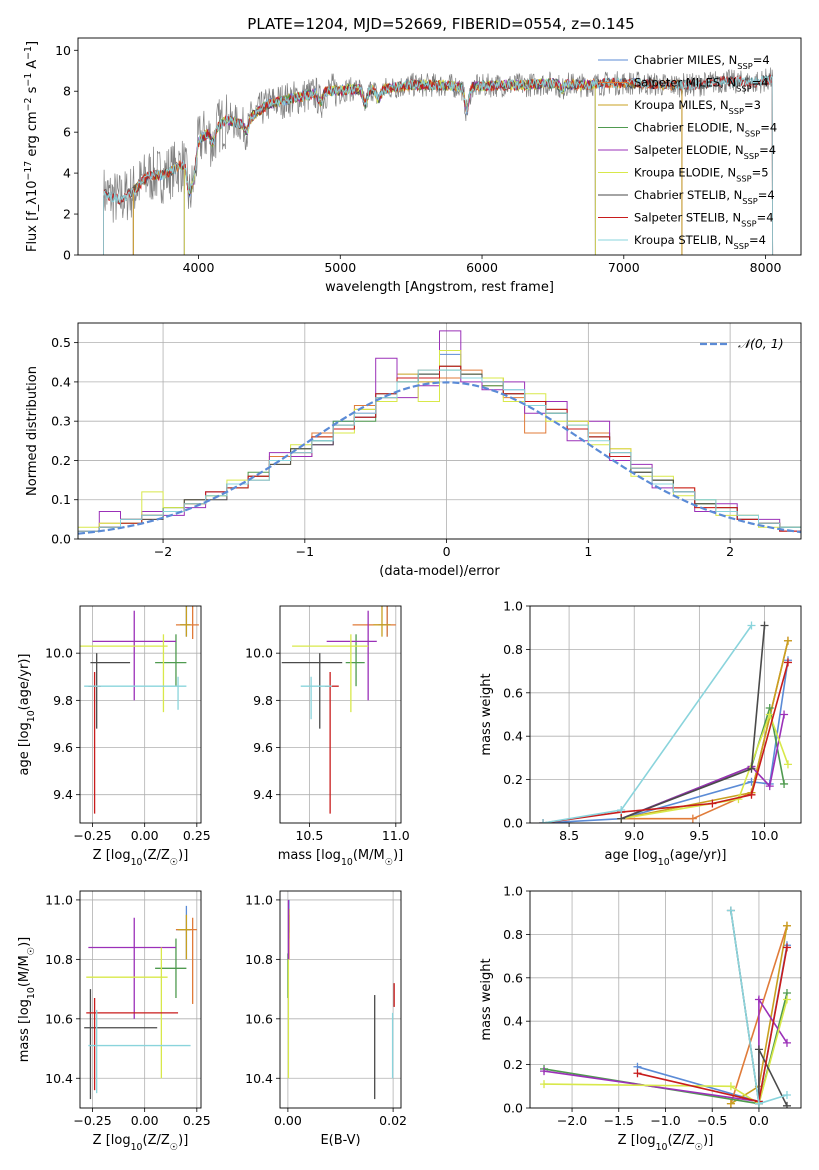  What do you see at coordinates (32, 146) in the screenshot?
I see `yaxis-label: Flux [f_λ10−17 erg cm−2 s−1 A−1]` at bounding box center [32, 146].